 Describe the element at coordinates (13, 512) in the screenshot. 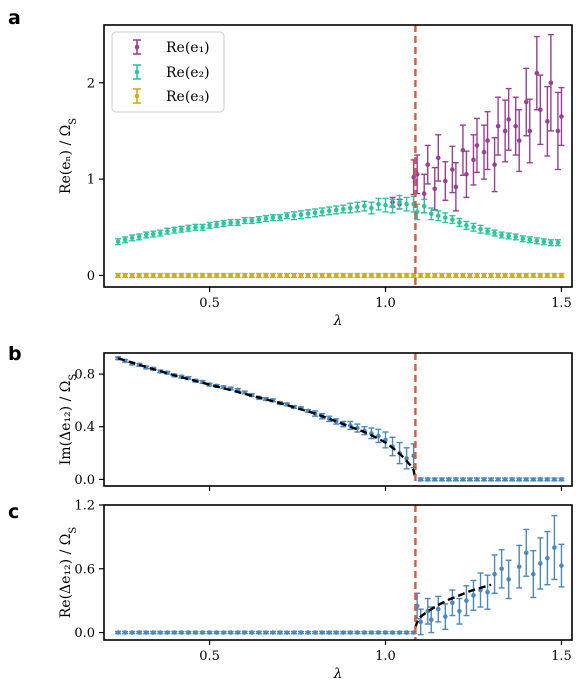

I see `panel-label-c: c` at that location.